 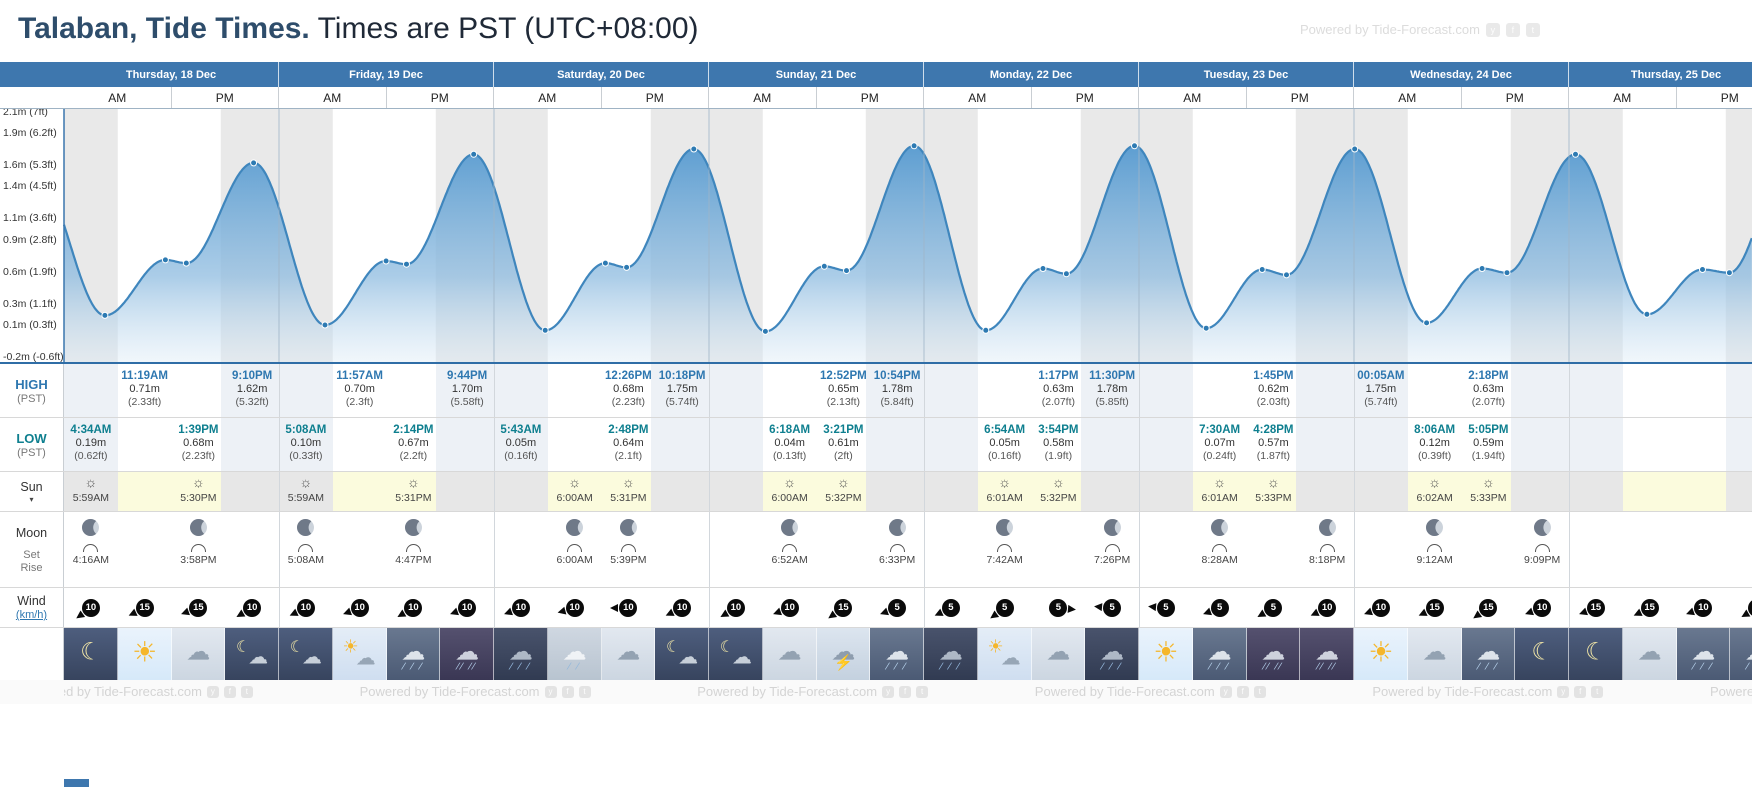 I want to click on tide-height-m: 1.78m, so click(x=1112, y=389).